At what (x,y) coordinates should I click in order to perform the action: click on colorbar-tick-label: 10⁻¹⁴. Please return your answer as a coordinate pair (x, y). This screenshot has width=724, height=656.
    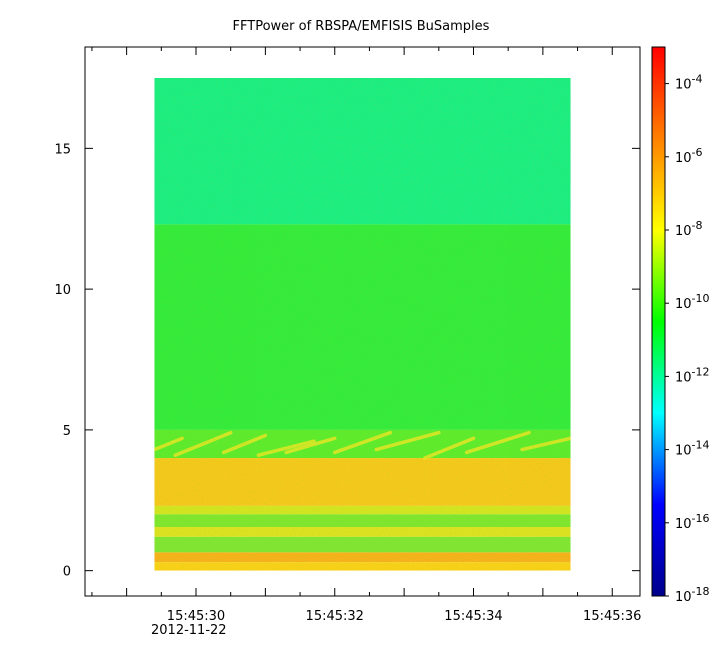
    Looking at the image, I should click on (692, 449).